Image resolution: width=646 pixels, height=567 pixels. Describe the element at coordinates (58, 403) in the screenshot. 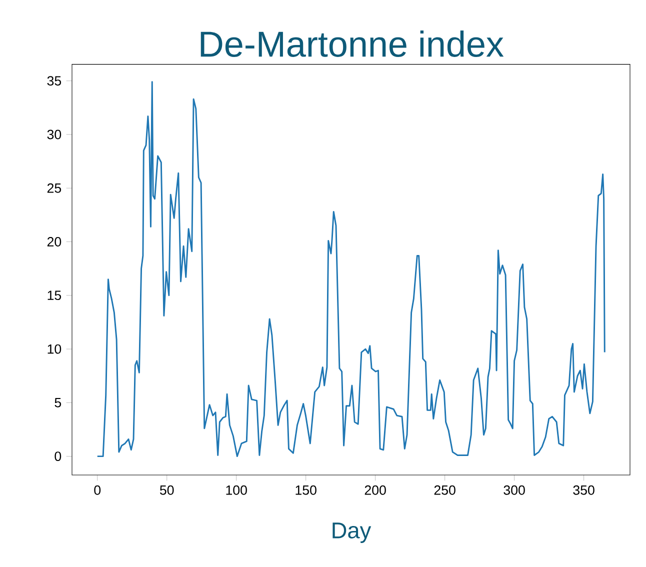

I see `y-tick-label: 5` at that location.